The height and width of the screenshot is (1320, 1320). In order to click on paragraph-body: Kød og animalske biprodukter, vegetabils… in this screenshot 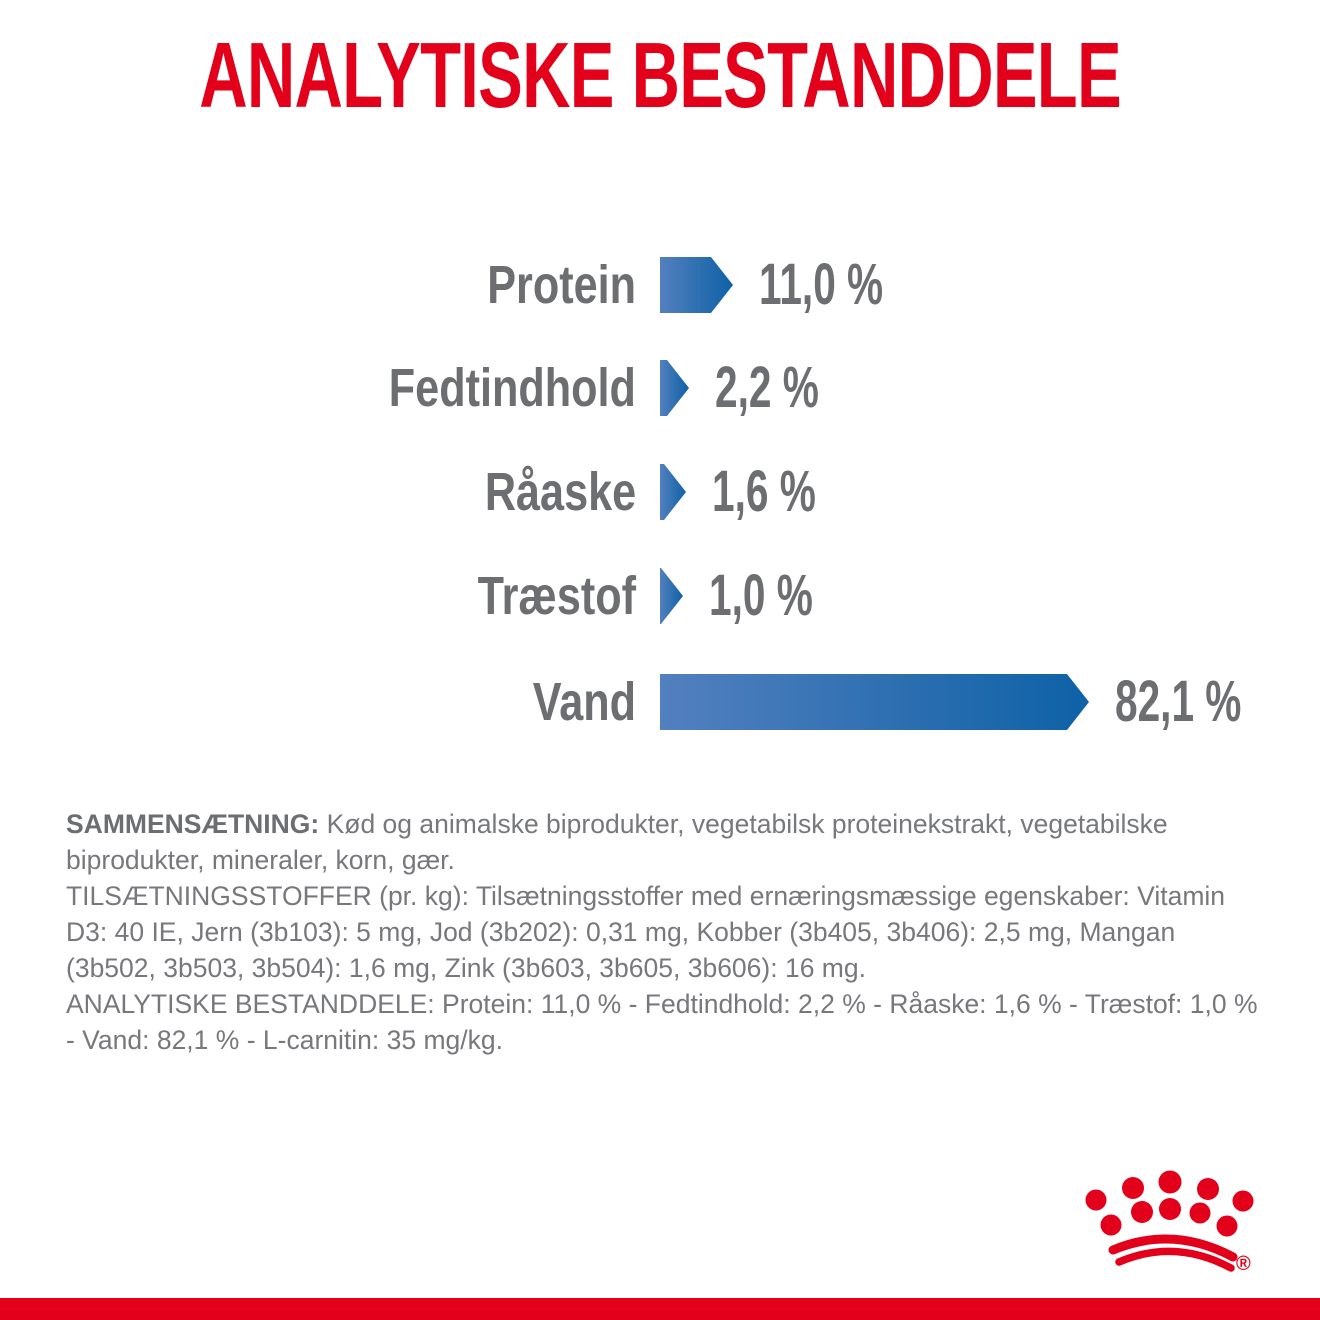, I will do `click(617, 842)`.